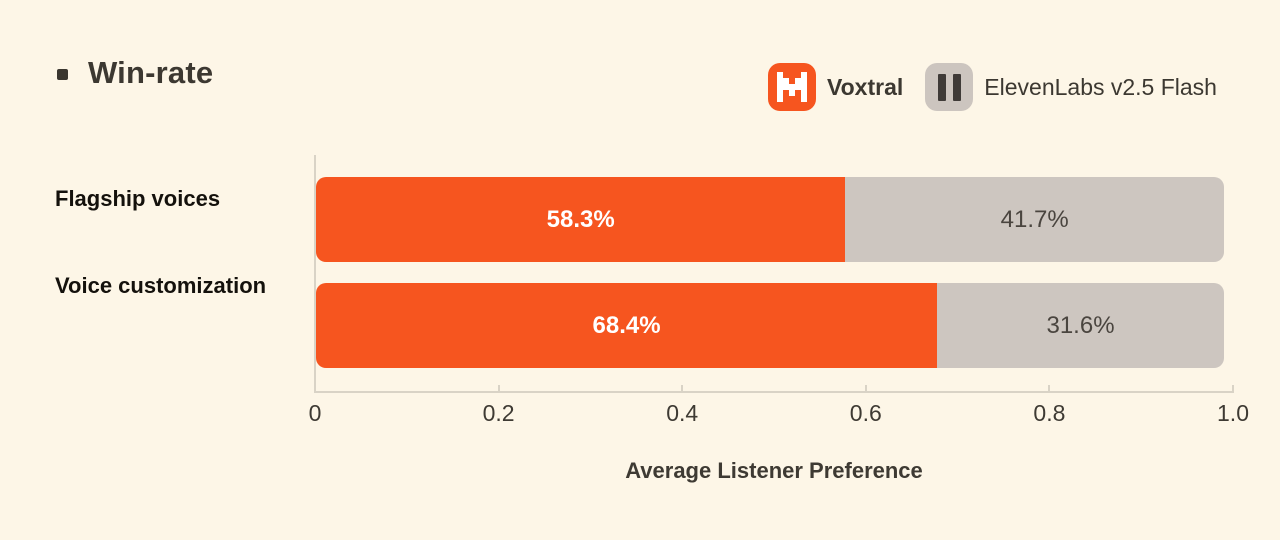 This screenshot has height=540, width=1280. I want to click on stacked-bar-voice-customization: 68.4% 31.6%, so click(770, 325).